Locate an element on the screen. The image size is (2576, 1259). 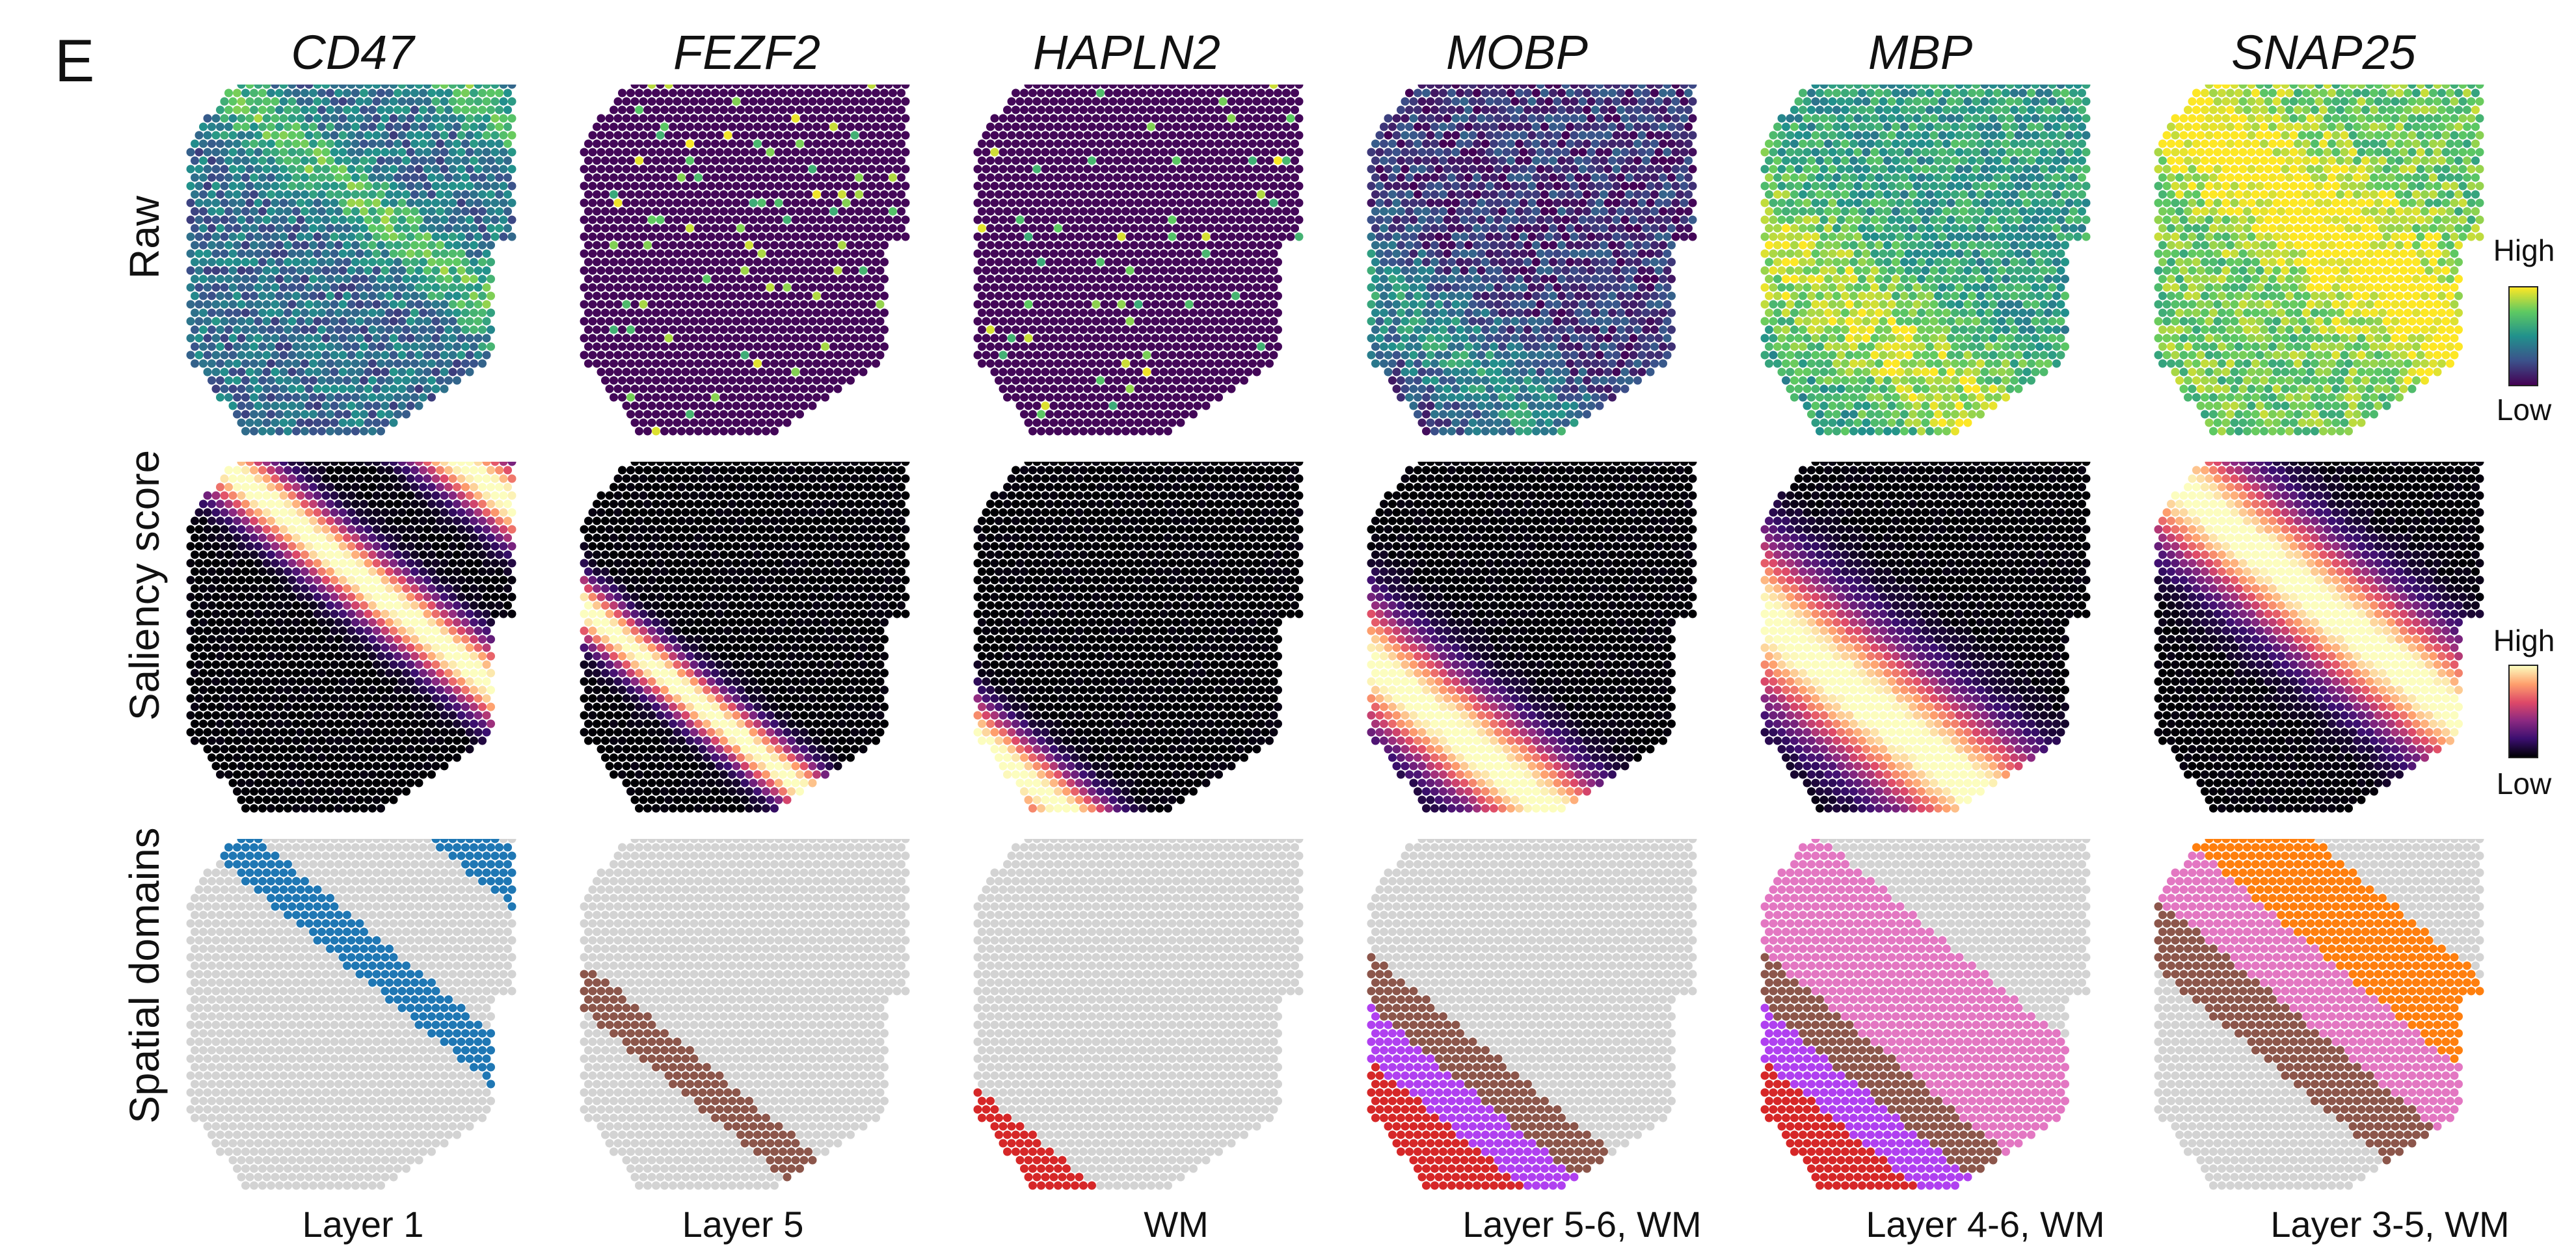
gene-title-hapln2: HAPLN2 is located at coordinates (1127, 52).